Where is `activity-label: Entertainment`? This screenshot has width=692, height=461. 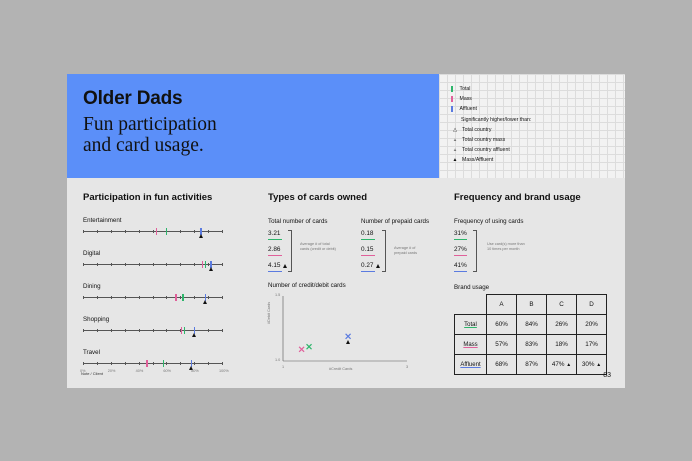
activity-label: Entertainment is located at coordinates (102, 220).